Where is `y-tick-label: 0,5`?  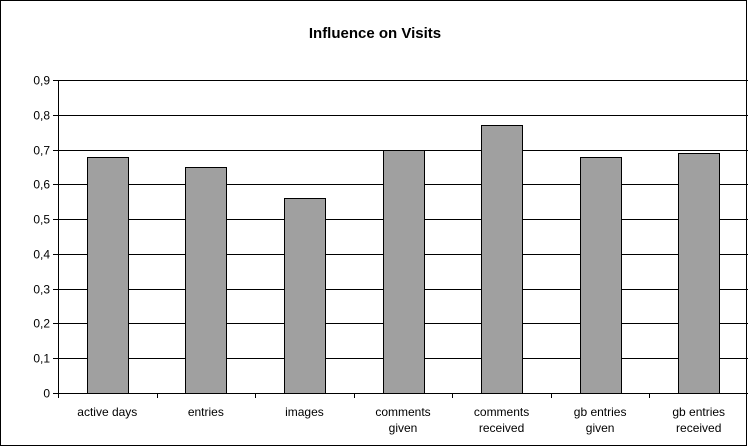
y-tick-label: 0,5 is located at coordinates (41, 220).